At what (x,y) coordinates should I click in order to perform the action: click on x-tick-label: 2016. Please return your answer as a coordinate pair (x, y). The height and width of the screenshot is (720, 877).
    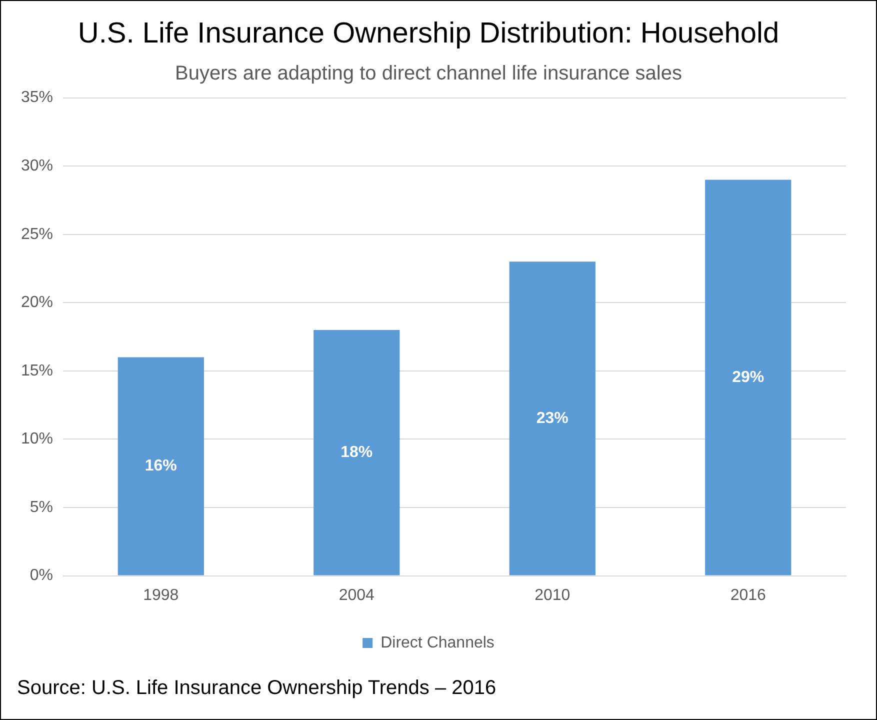
    Looking at the image, I should click on (748, 595).